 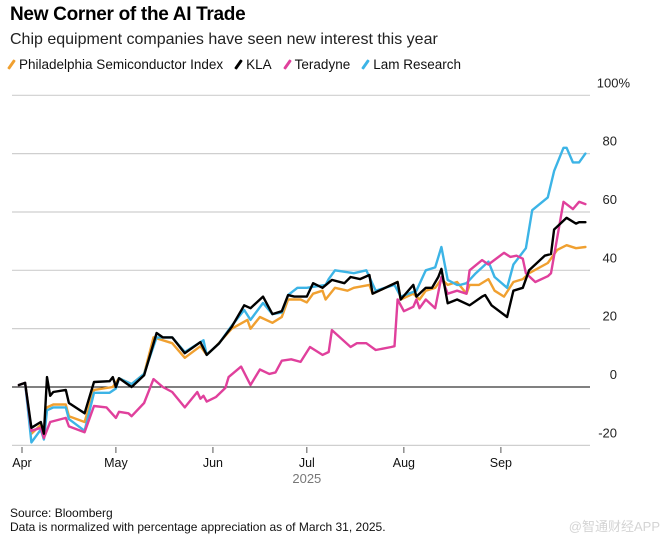 What do you see at coordinates (128, 14) in the screenshot?
I see `chart-title: New Corner of the AI Trade` at bounding box center [128, 14].